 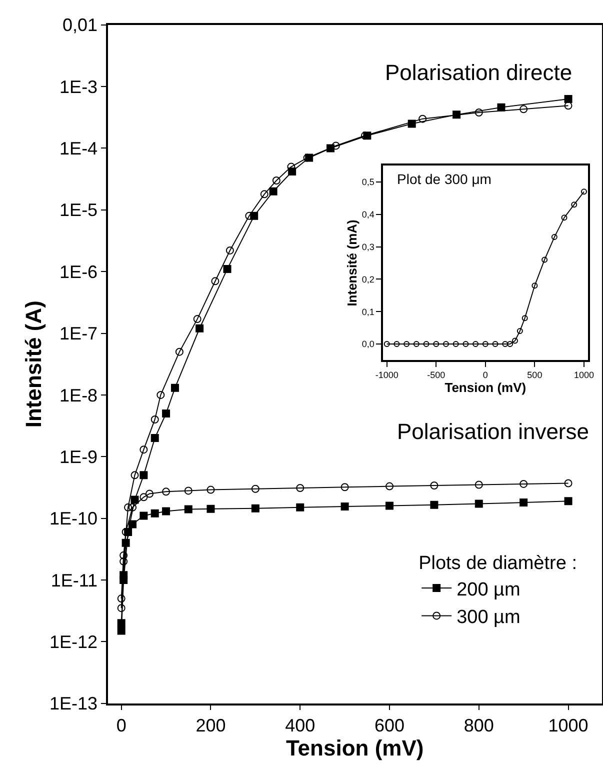 I want to click on y-tick-label: 1E-12, so click(x=74, y=642).